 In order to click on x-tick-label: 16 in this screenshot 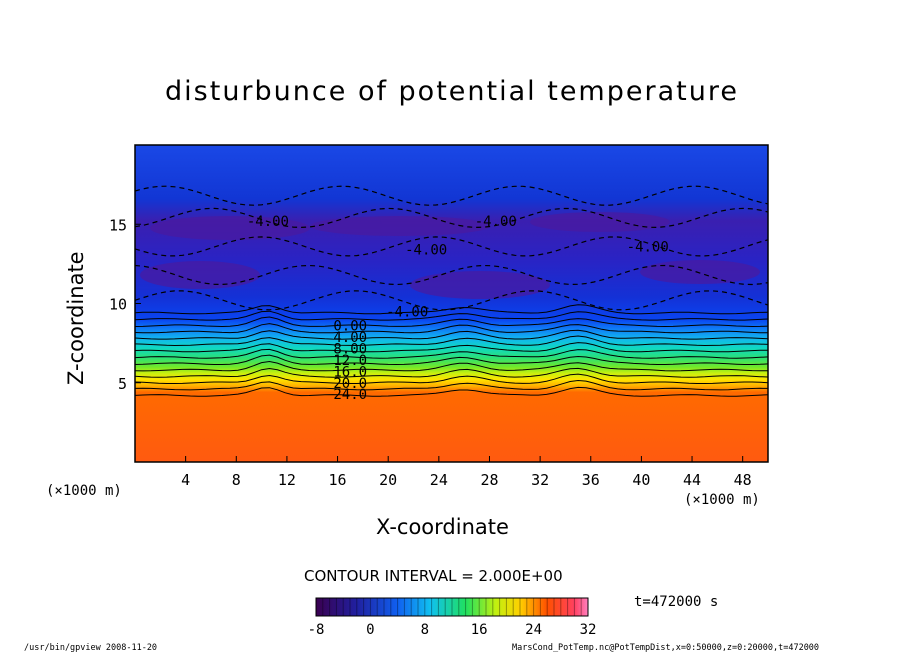, I will do `click(338, 480)`.